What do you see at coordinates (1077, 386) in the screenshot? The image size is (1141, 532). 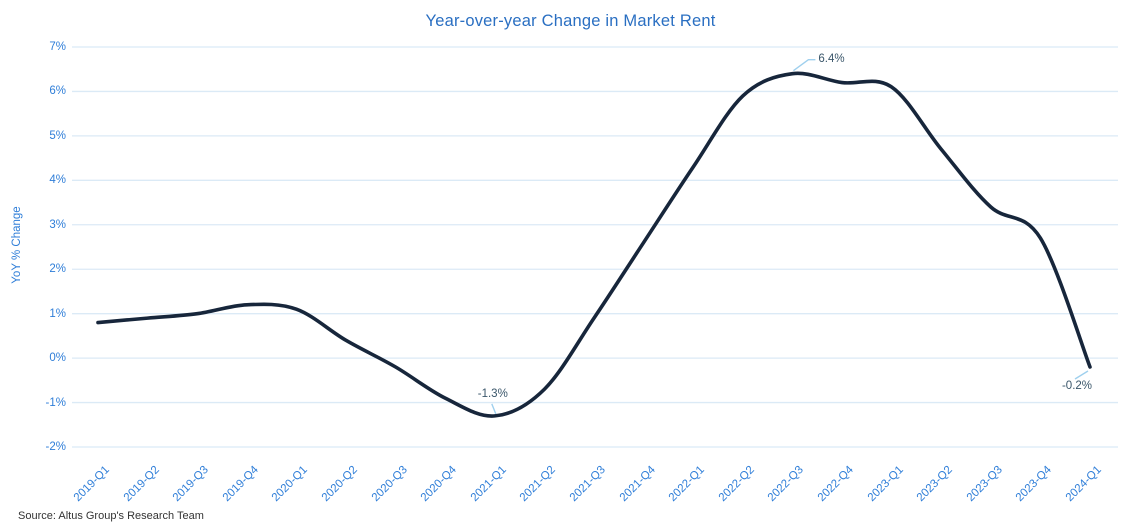 I see `annotation-label: -0.2%` at bounding box center [1077, 386].